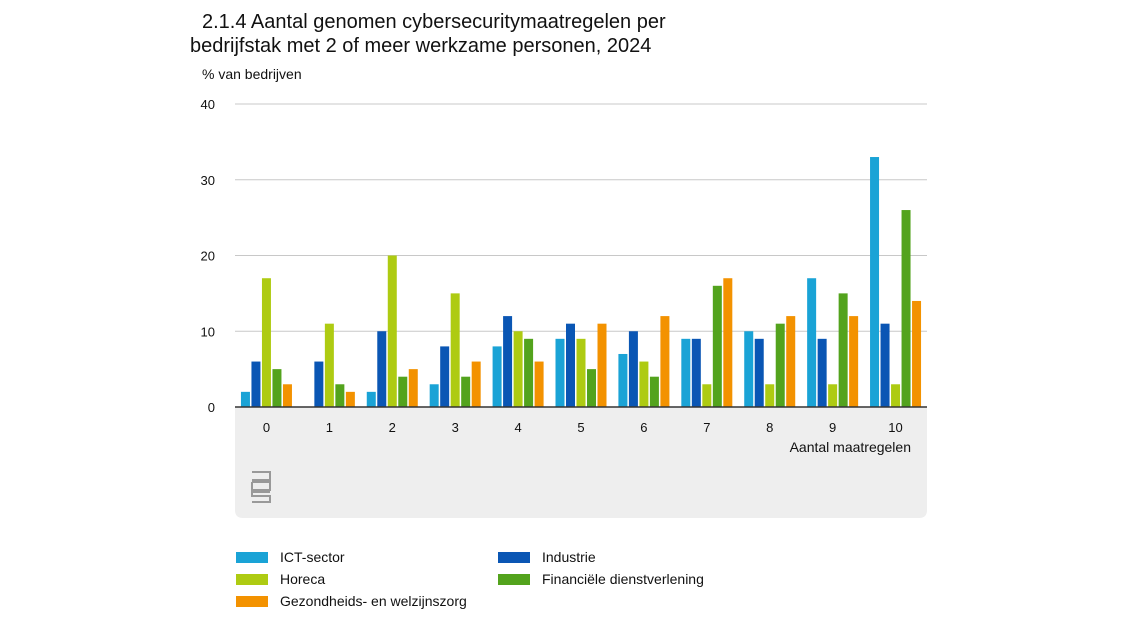  What do you see at coordinates (706, 427) in the screenshot?
I see `x-tick-label: 7` at bounding box center [706, 427].